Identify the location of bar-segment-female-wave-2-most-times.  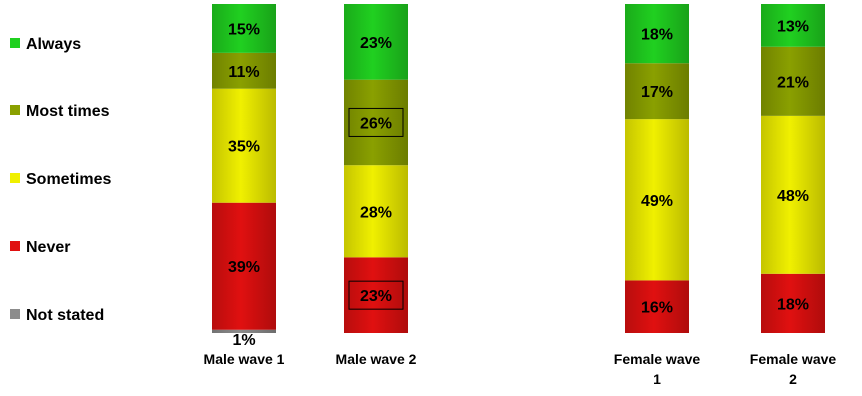
(793, 81).